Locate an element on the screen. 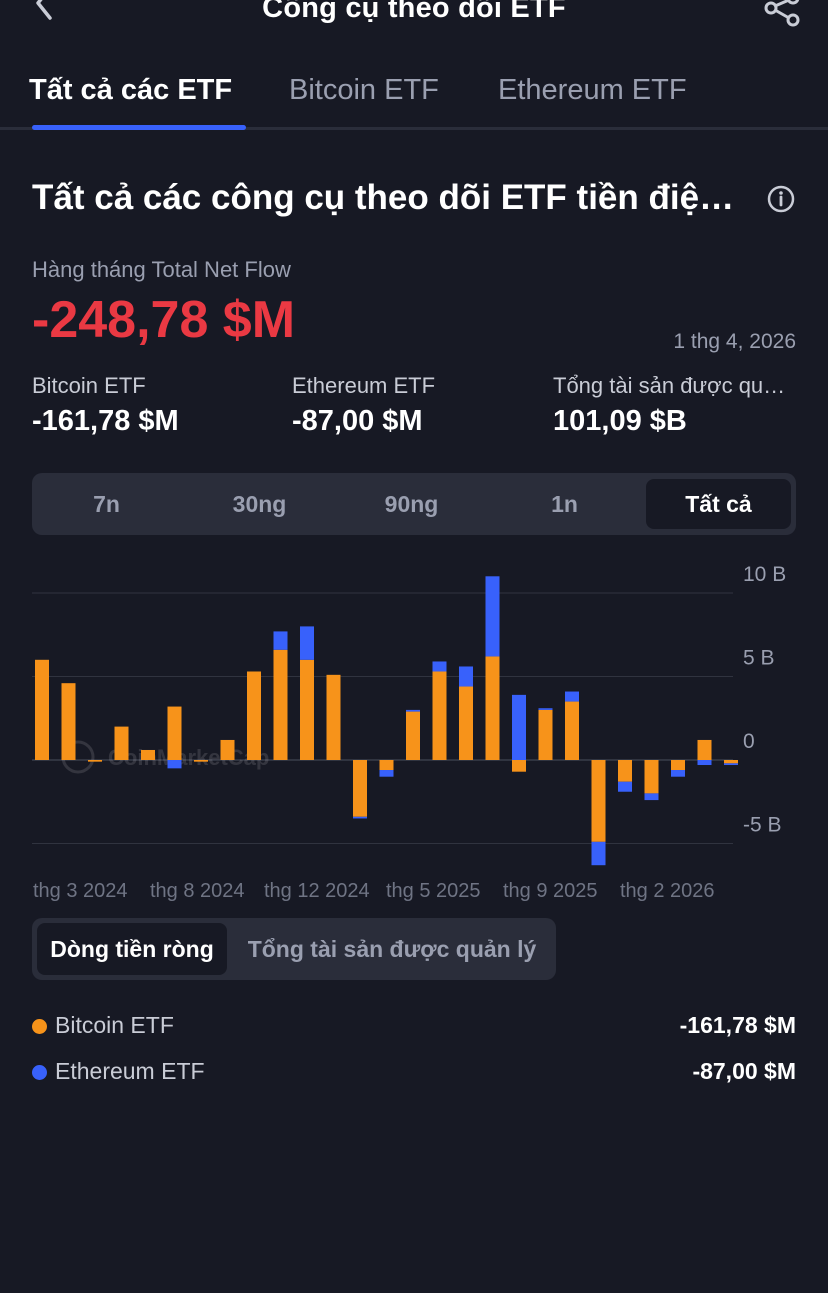  stat-total-aum: Tổng tài sản được quản lý 101,09 $B is located at coordinates (674, 405).